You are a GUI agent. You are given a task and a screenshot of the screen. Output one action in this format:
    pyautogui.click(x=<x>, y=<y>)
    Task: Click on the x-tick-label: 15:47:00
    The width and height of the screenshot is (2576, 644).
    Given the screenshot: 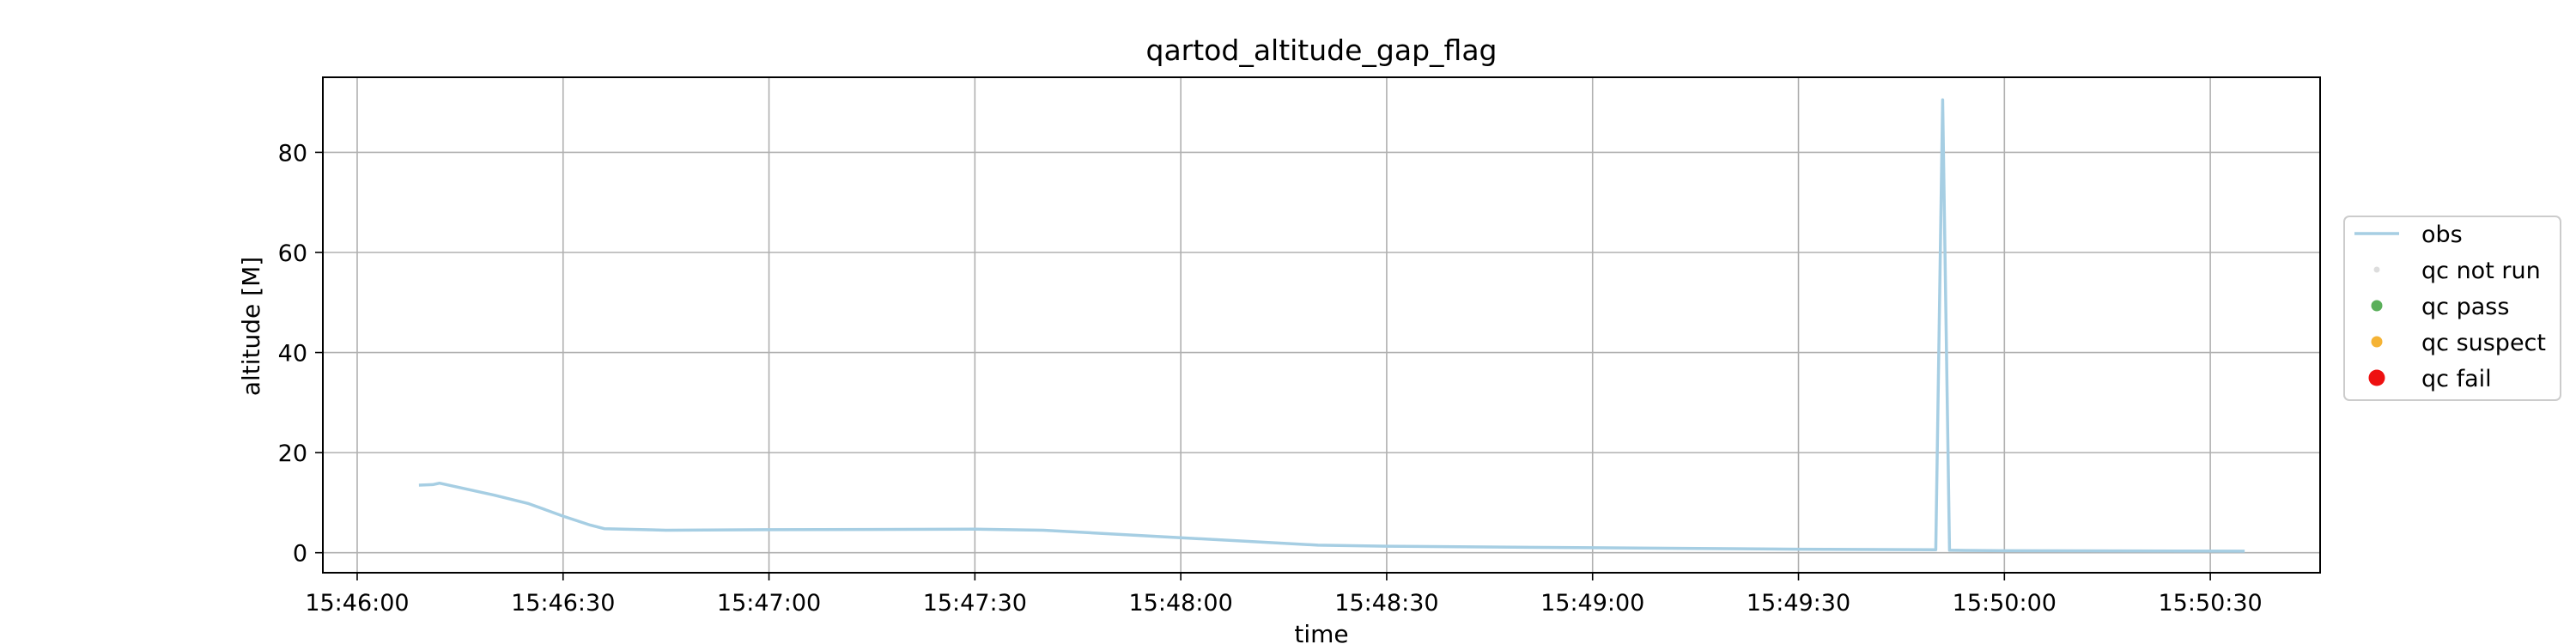 What is the action you would take?
    pyautogui.click(x=769, y=603)
    